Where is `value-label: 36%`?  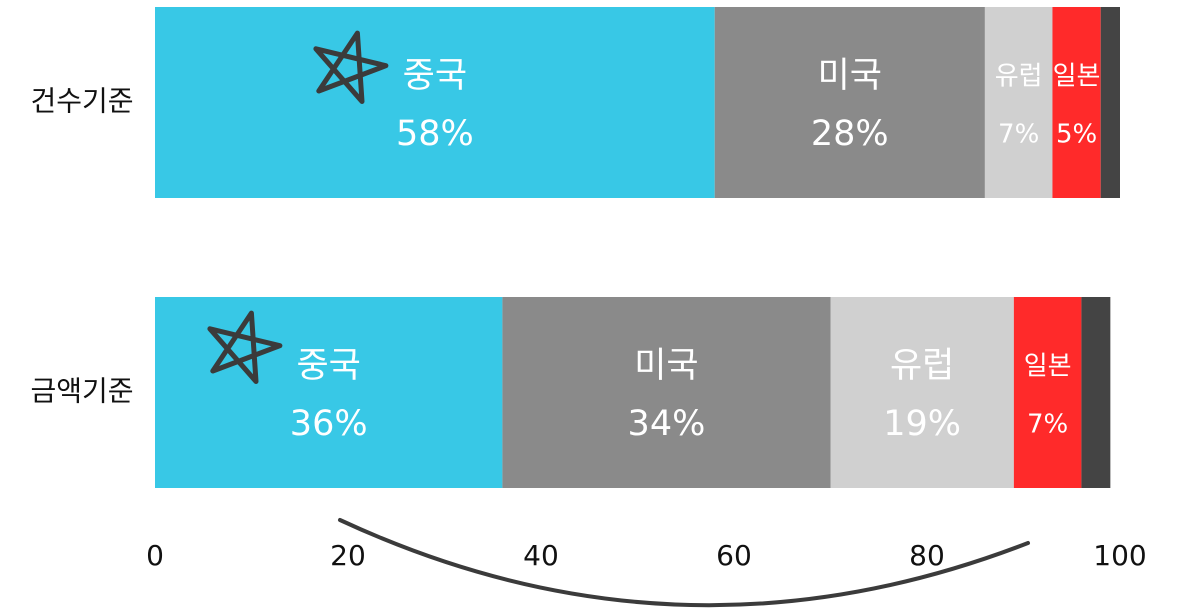
value-label: 36% is located at coordinates (329, 424).